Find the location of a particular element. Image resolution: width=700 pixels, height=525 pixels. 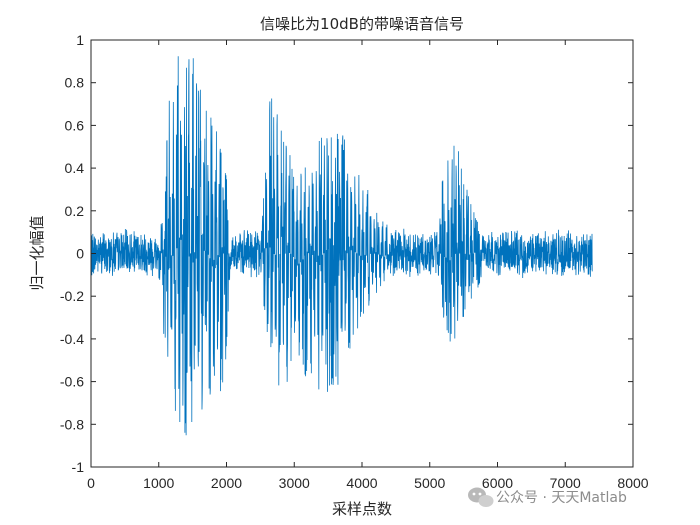

y-tick-label: 0 is located at coordinates (80, 254).